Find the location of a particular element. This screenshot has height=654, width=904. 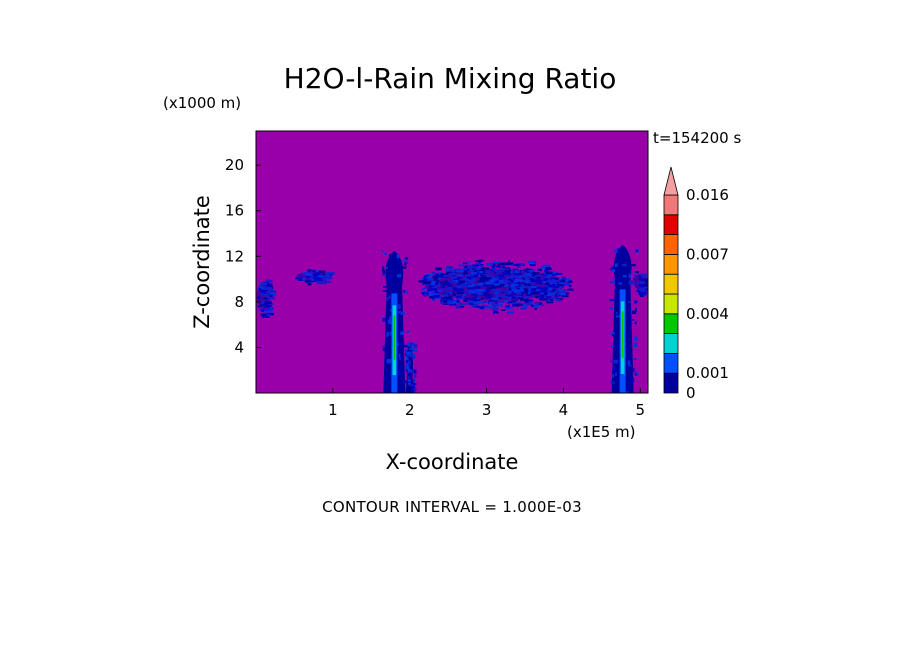

x-tick-label-2: 3 is located at coordinates (487, 410).